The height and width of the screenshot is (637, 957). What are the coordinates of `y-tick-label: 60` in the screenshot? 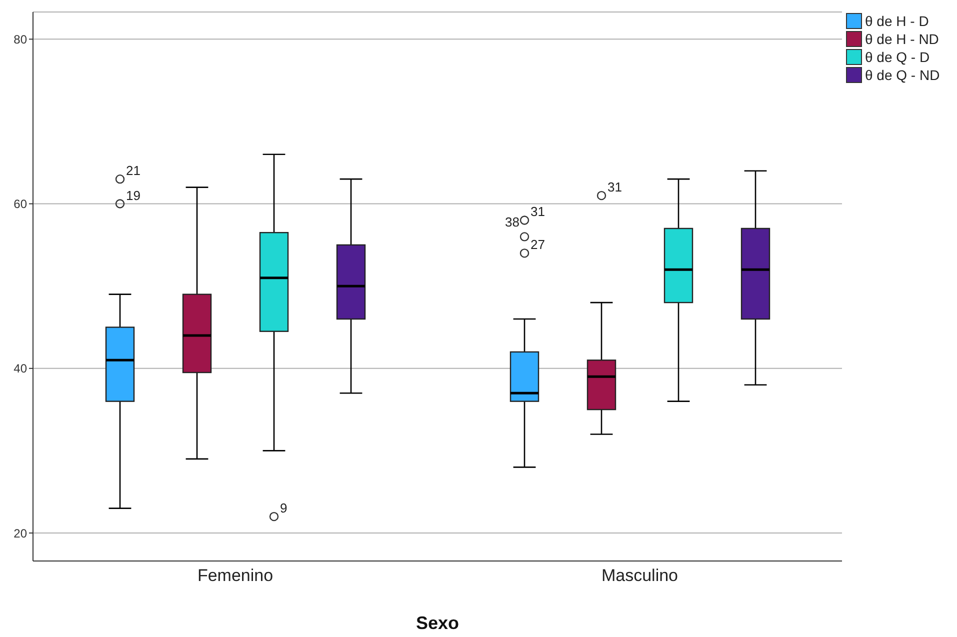 It's located at (21, 204).